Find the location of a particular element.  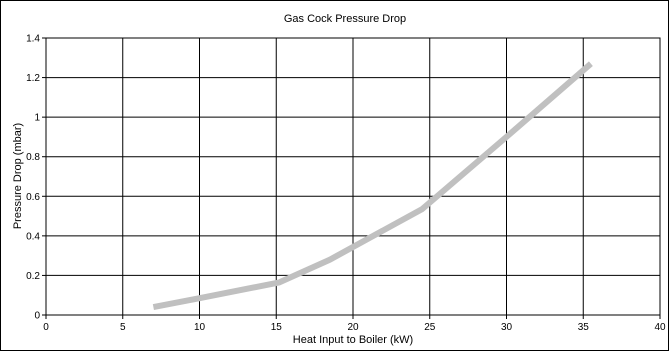

x-tick-label: 20 is located at coordinates (353, 327).